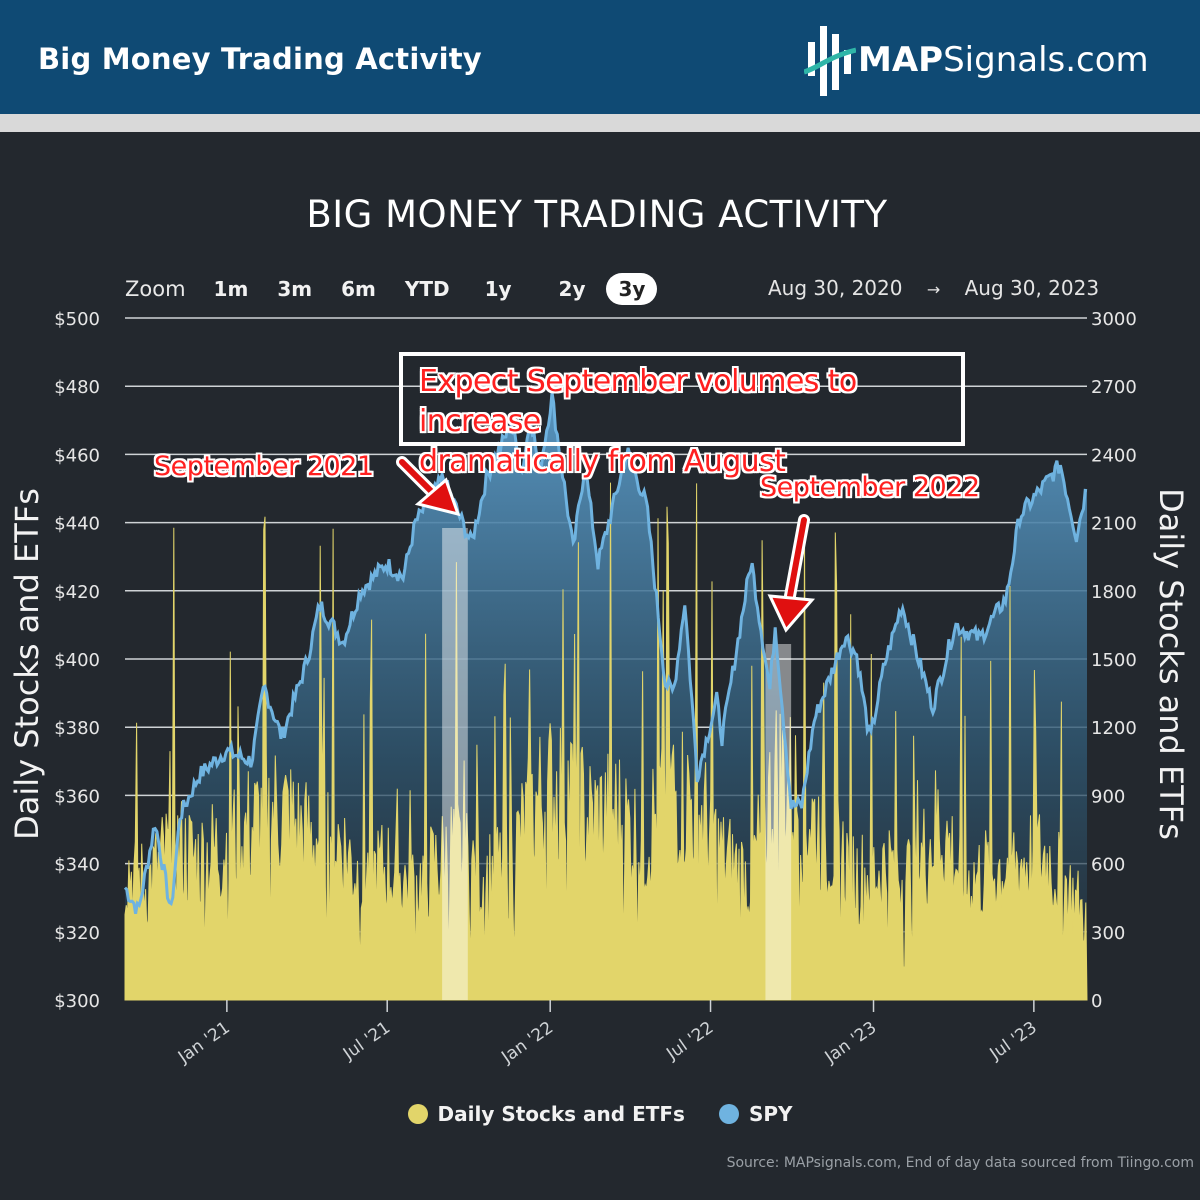 The image size is (1200, 1200). Describe the element at coordinates (231, 289) in the screenshot. I see `zoom-1m-button: 1m` at that location.